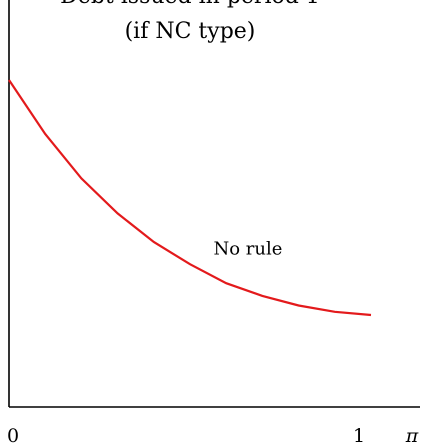 The width and height of the screenshot is (425, 446). Describe the element at coordinates (190, 4) in the screenshot. I see `chart-title-line1: Debt issued in period 1` at that location.